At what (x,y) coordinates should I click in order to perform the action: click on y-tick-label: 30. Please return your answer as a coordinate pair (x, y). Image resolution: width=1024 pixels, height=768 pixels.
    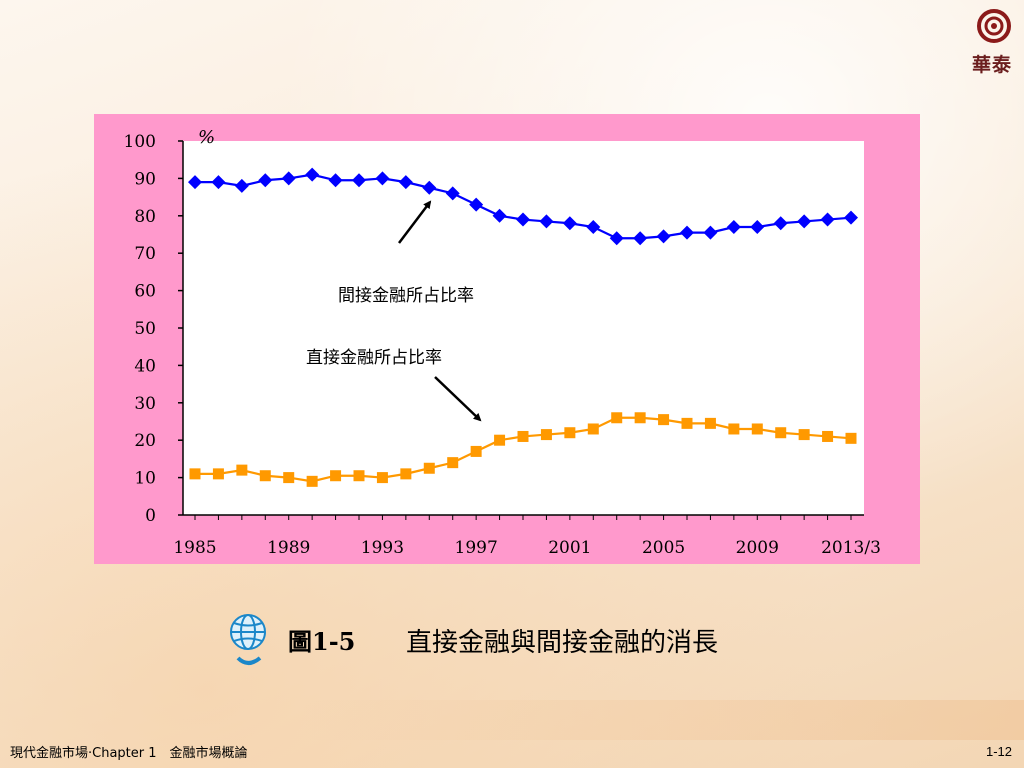
    Looking at the image, I should click on (145, 404).